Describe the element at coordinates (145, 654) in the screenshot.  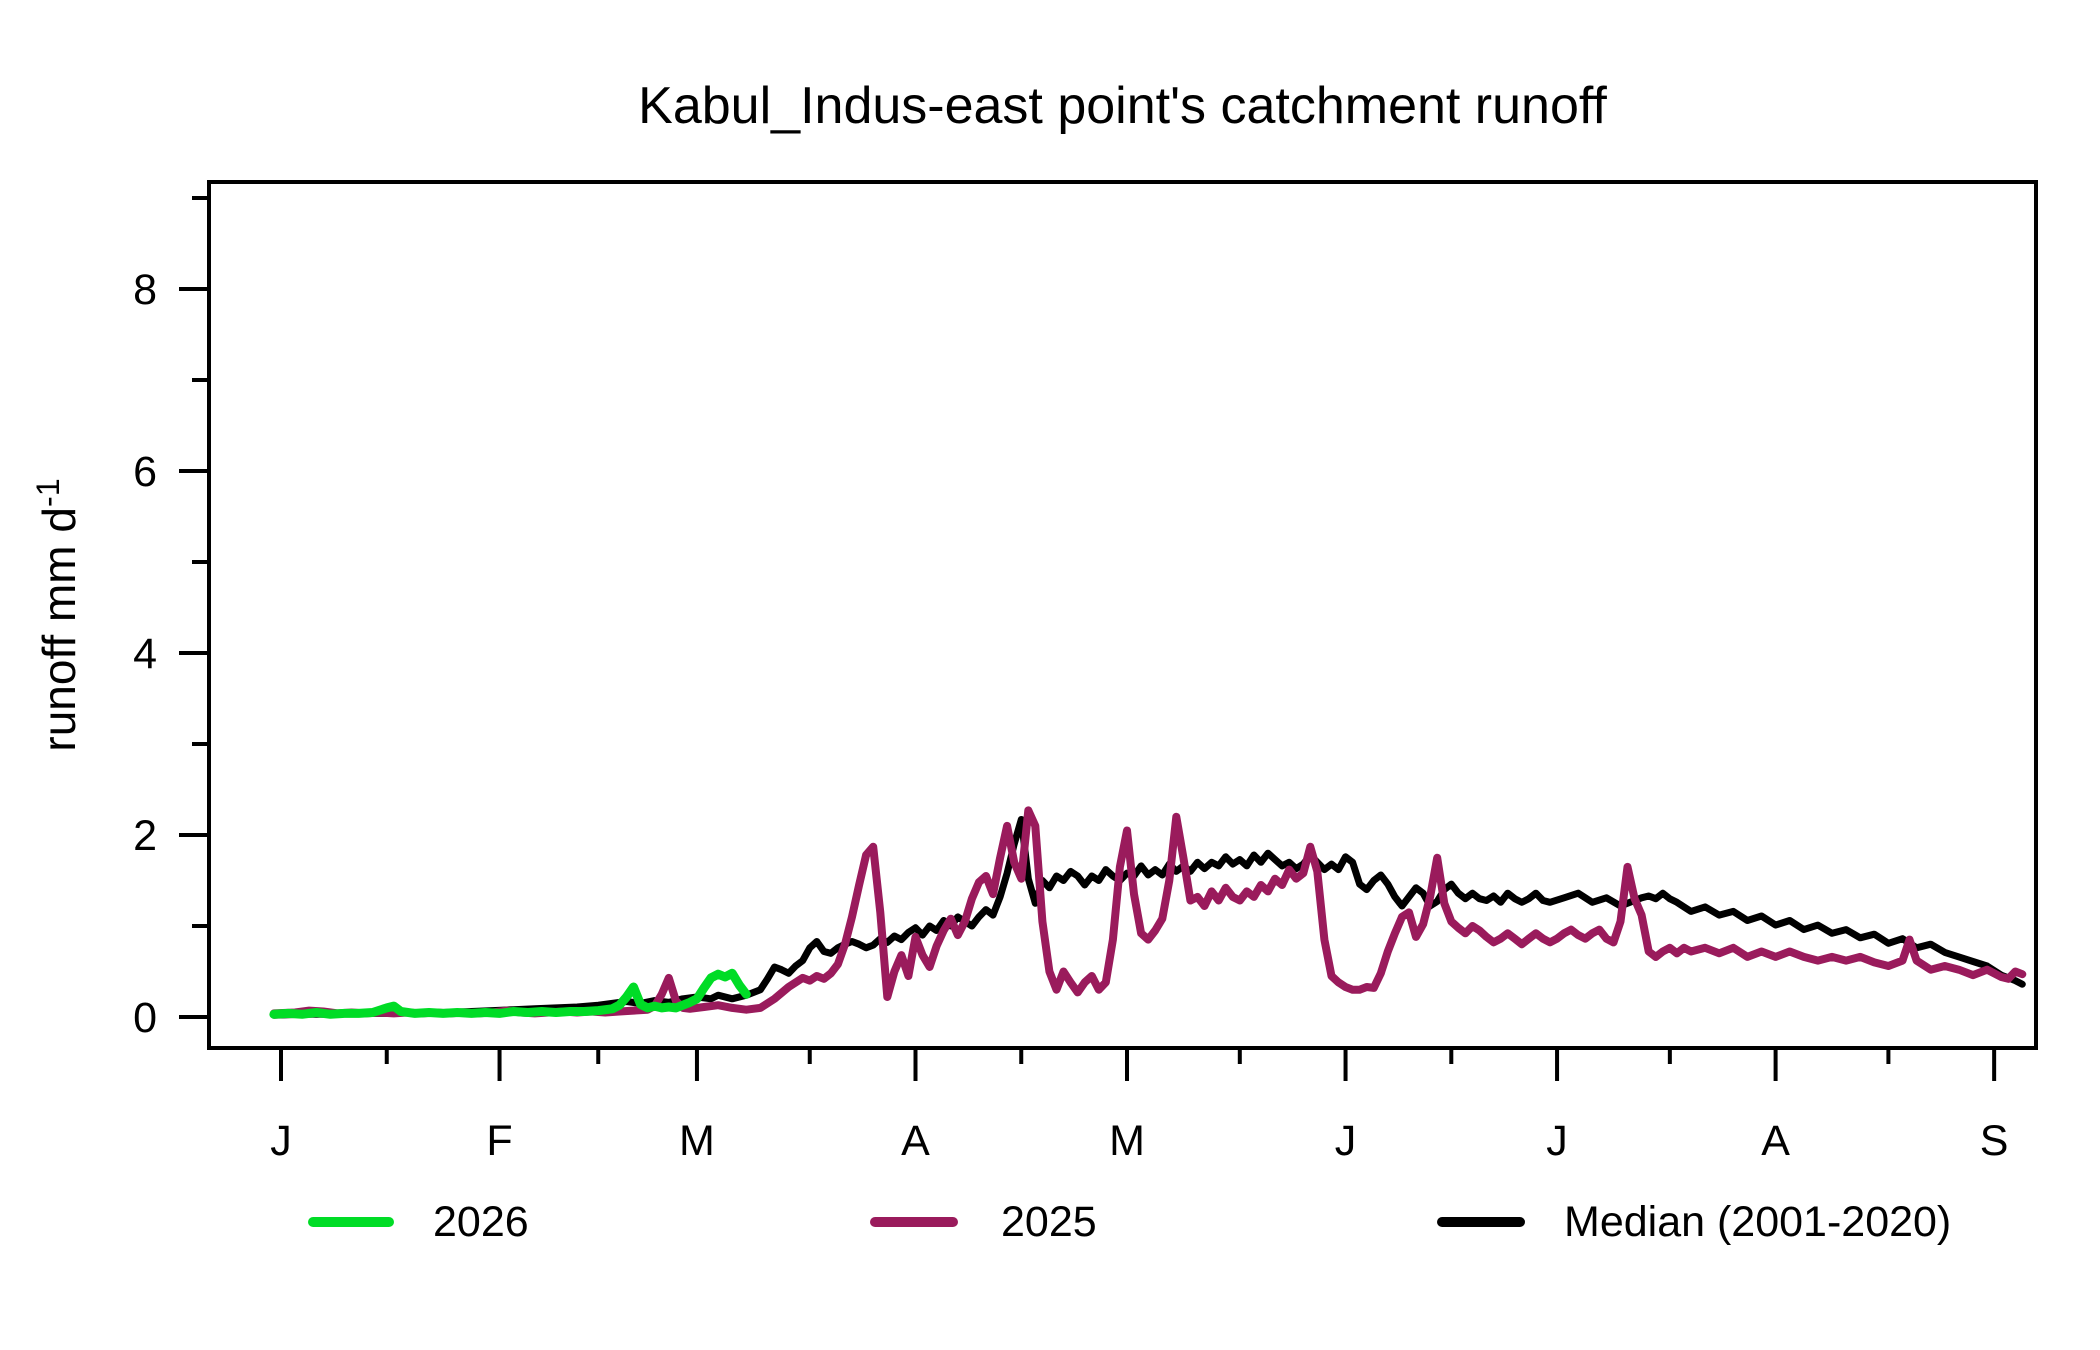
I see `y-axis-tick-label: 4` at that location.